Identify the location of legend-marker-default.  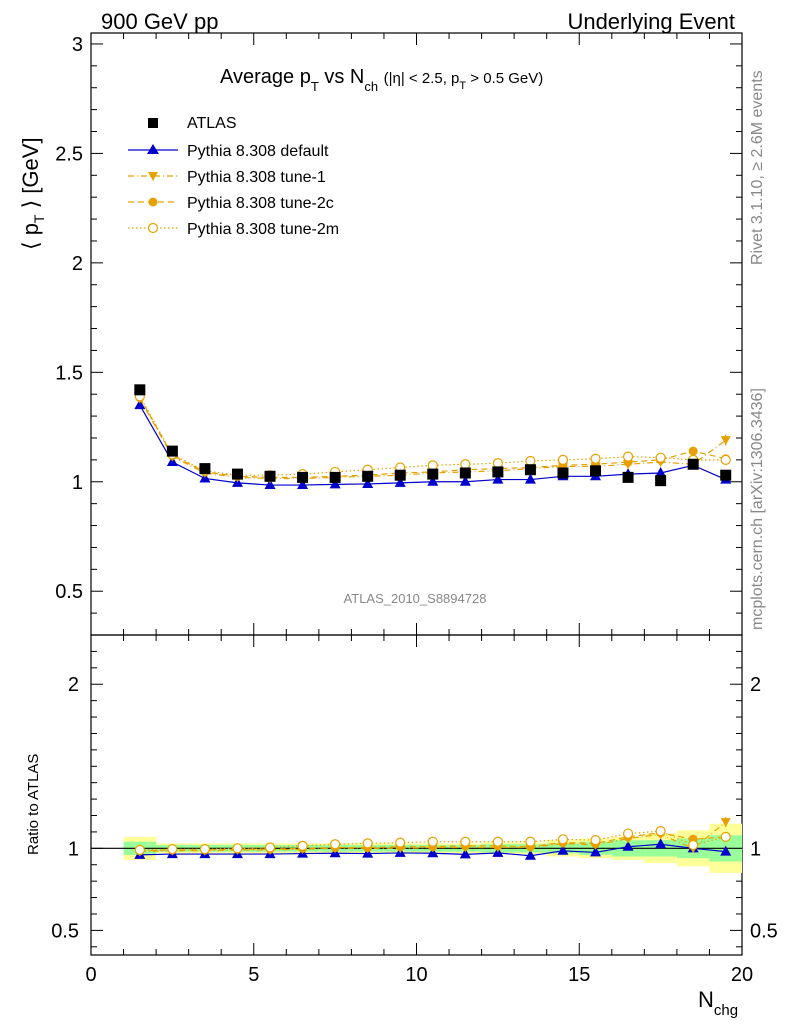
(153, 149).